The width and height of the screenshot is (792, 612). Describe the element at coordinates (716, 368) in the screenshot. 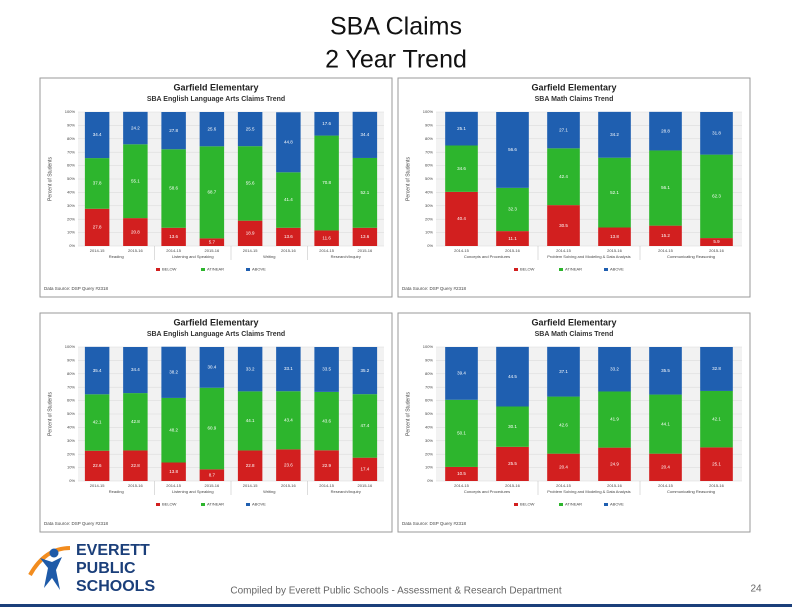

I see `data-label: 32.8` at that location.